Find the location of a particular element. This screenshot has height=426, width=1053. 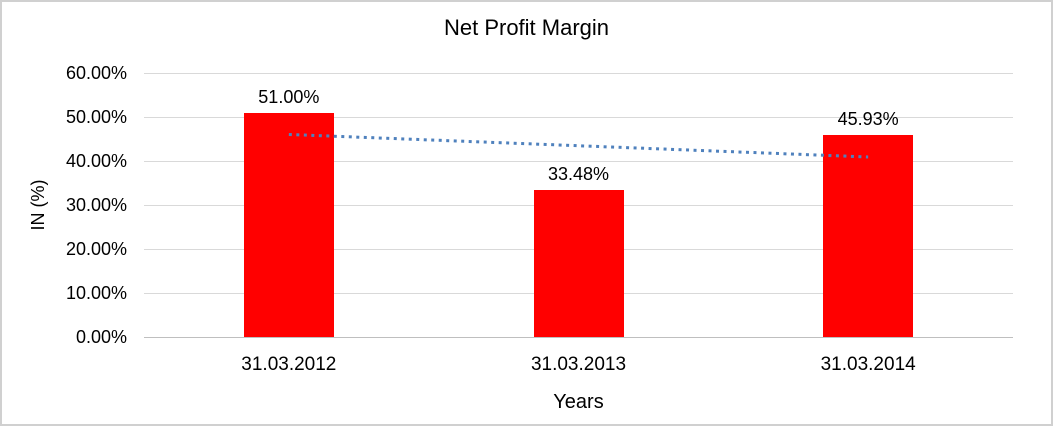

x-axis-title: Years is located at coordinates (578, 402).